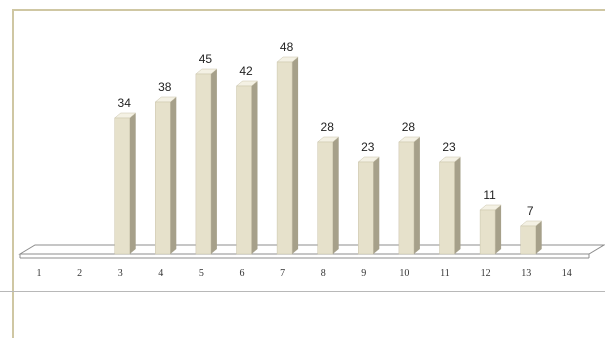 The image size is (605, 338). Describe the element at coordinates (165, 87) in the screenshot. I see `bar-value-label: 38` at that location.